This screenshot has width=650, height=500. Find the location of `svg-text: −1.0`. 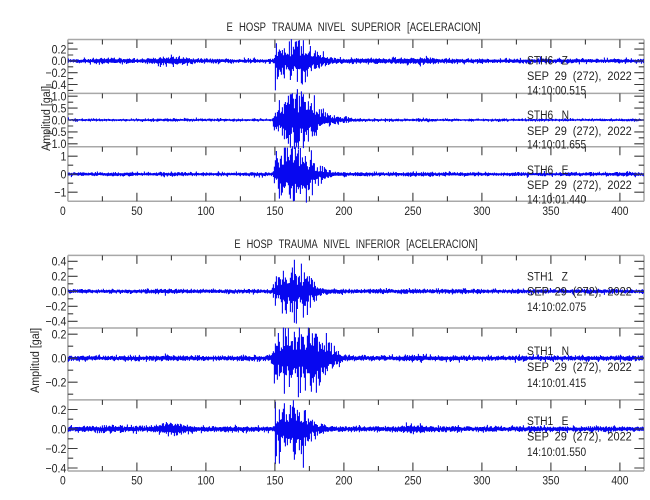

svg-text: −1.0 is located at coordinates (55, 144).